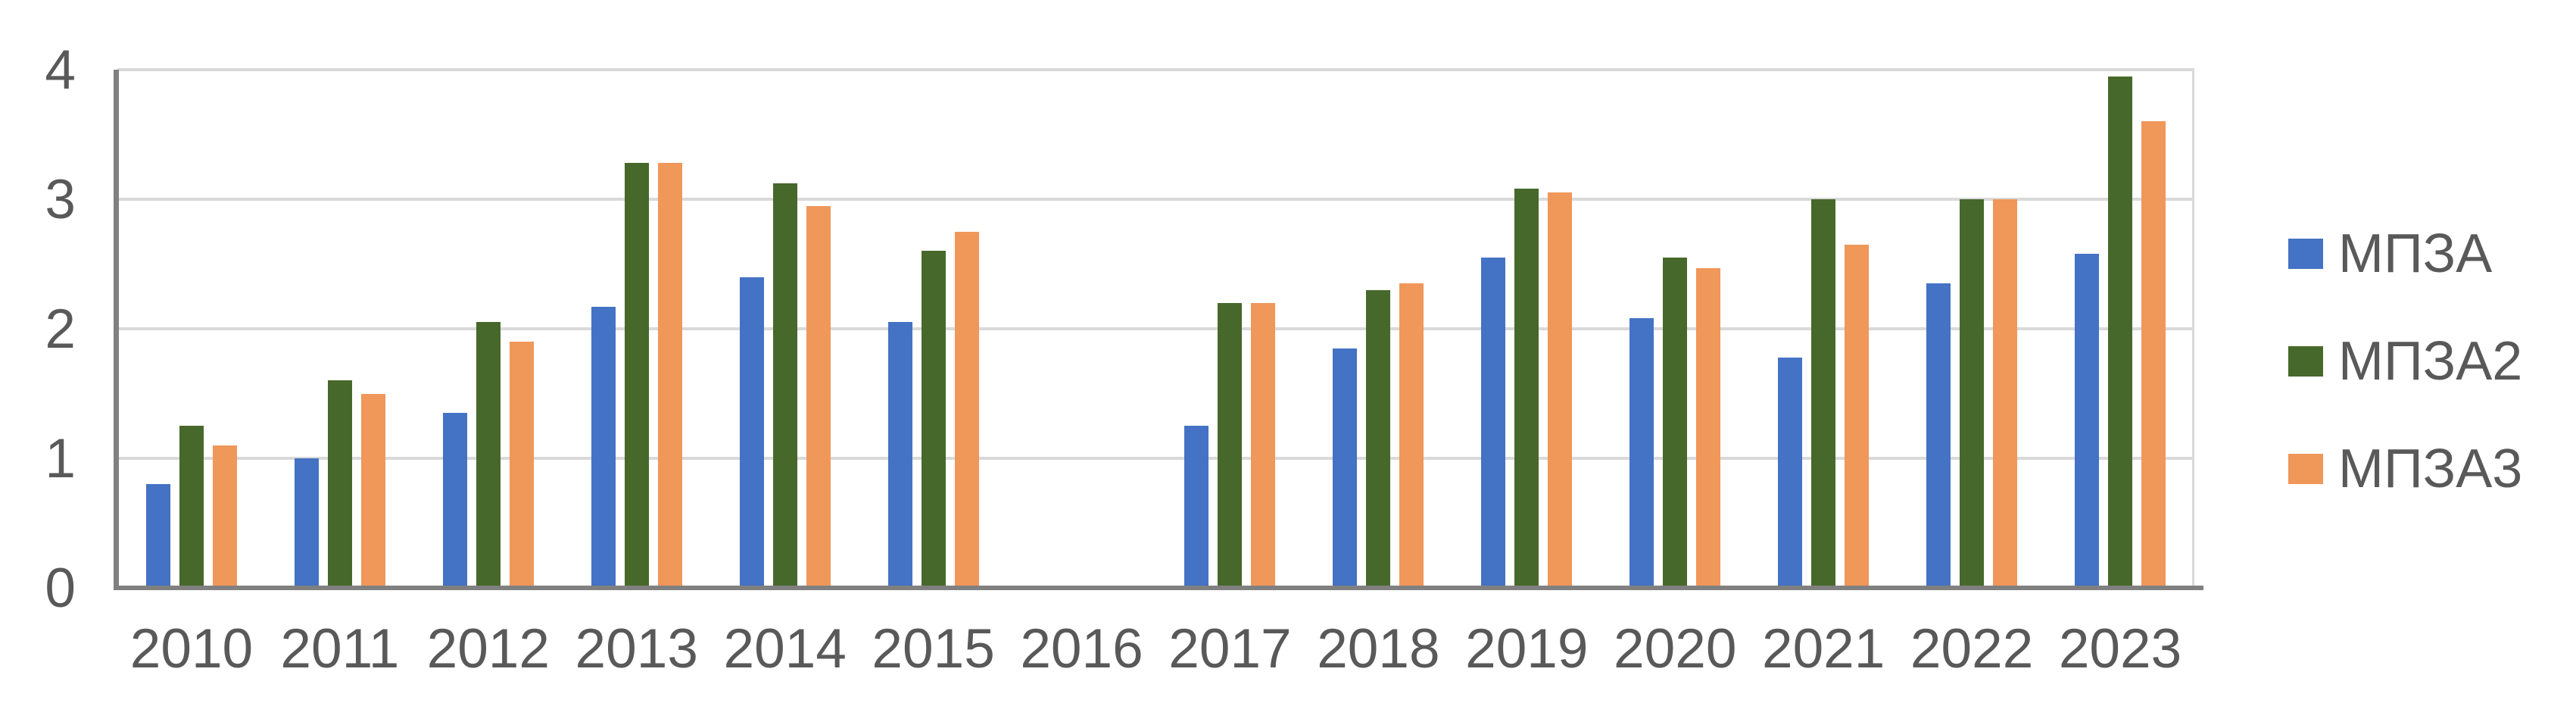 Image resolution: width=2576 pixels, height=725 pixels. What do you see at coordinates (1158, 588) in the screenshot?
I see `x-axis-line` at bounding box center [1158, 588].